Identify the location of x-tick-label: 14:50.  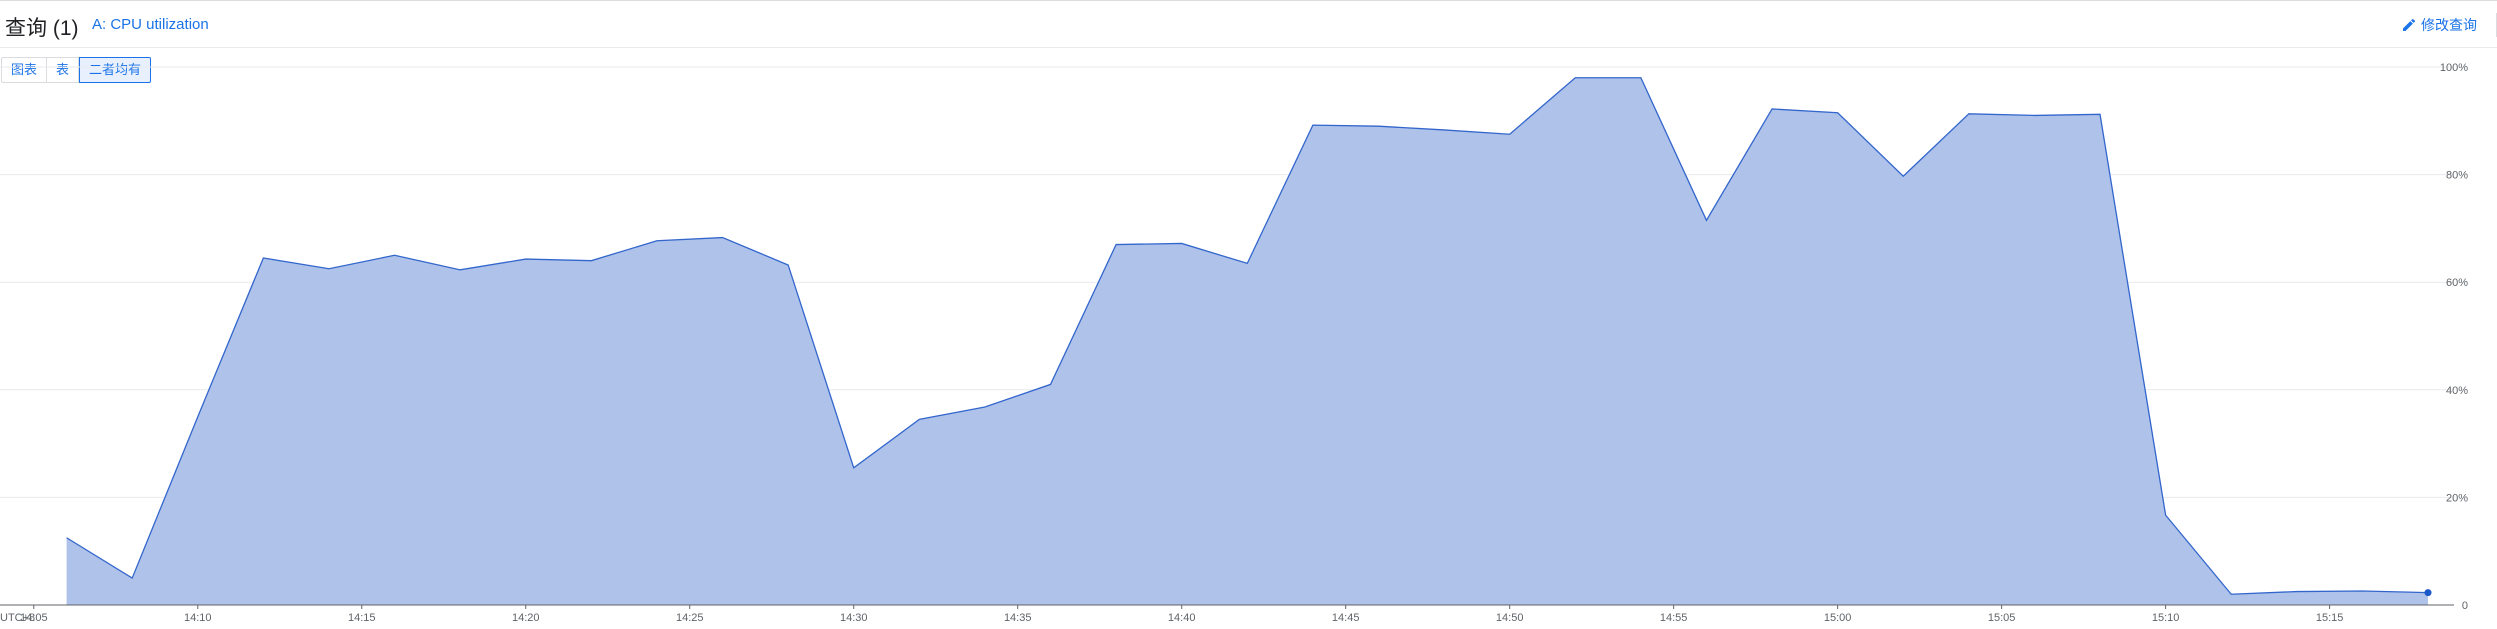
(1510, 618).